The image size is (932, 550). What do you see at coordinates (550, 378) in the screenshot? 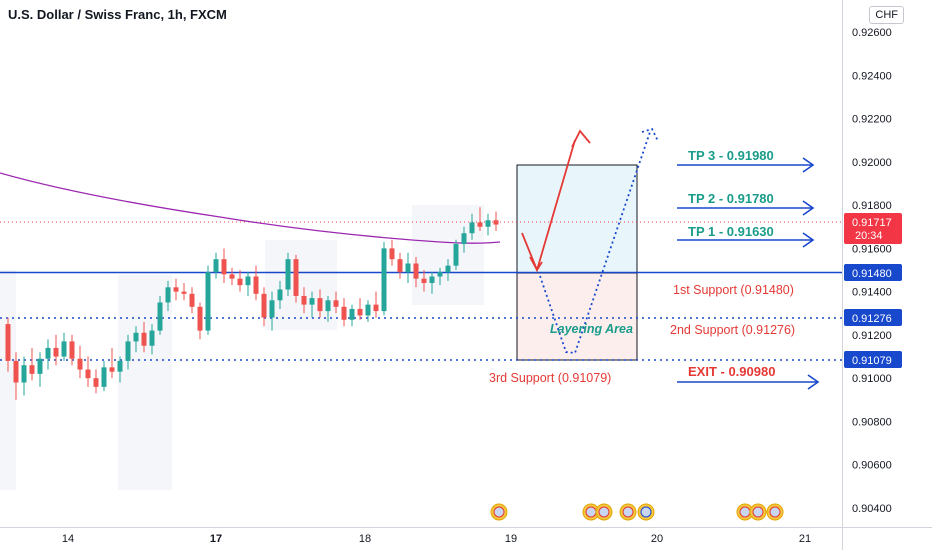
I see `support3-label: 3rd Support (0.91079)` at bounding box center [550, 378].